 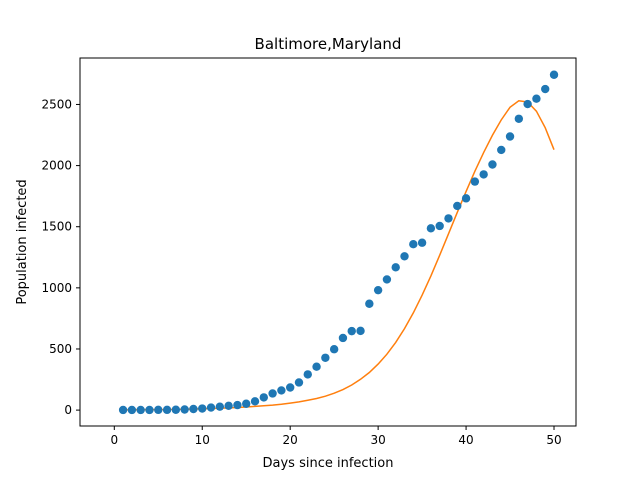 What do you see at coordinates (377, 440) in the screenshot?
I see `x-tick-label: 30` at bounding box center [377, 440].